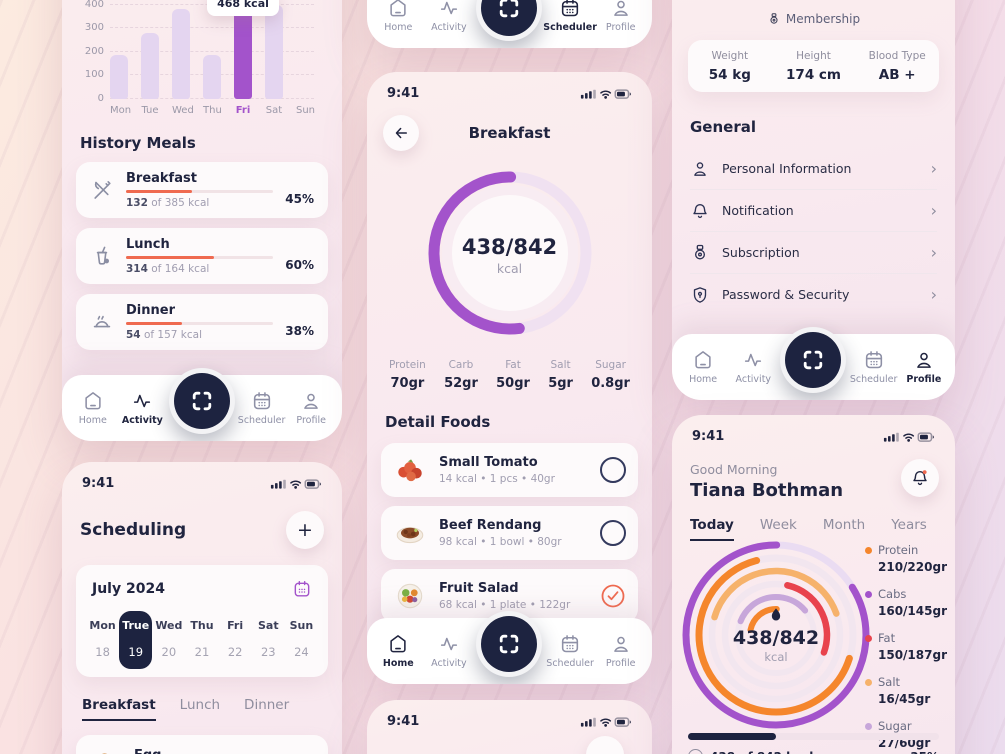 The height and width of the screenshot is (754, 1005). Describe the element at coordinates (712, 529) in the screenshot. I see `tab-today: Today` at that location.